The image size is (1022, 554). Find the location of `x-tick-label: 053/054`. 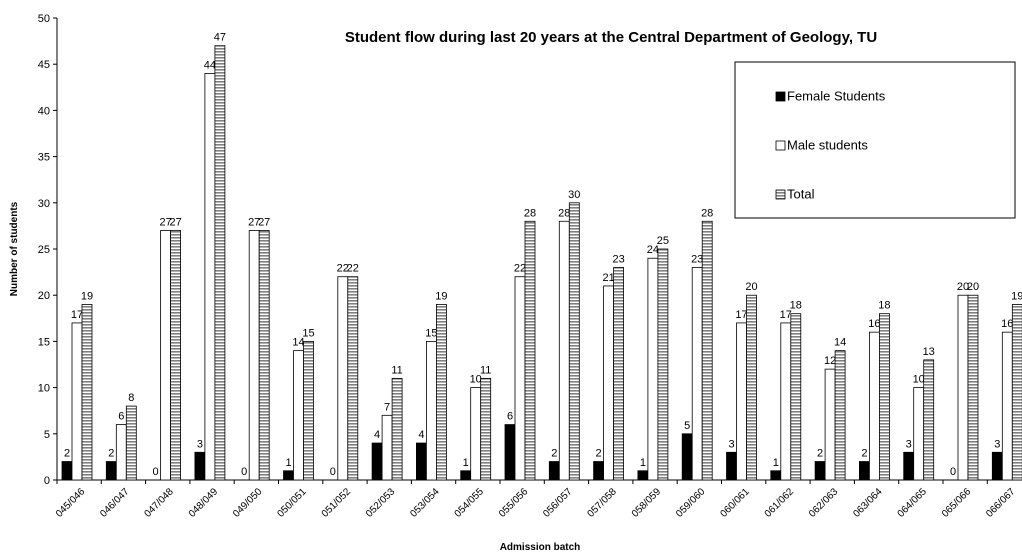

x-tick-label: 053/054 is located at coordinates (425, 503).